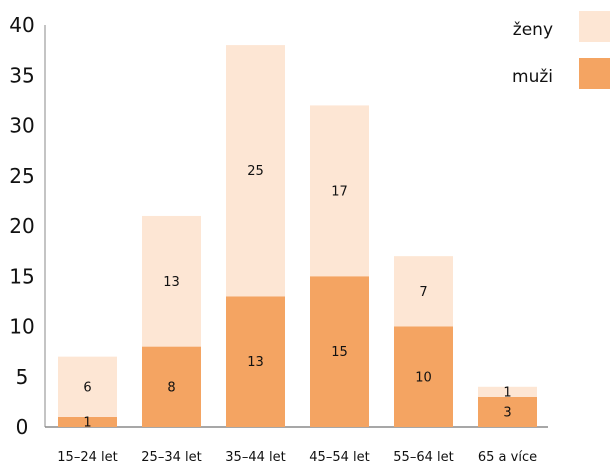  What do you see at coordinates (532, 77) in the screenshot?
I see `legend-label: muži` at bounding box center [532, 77].